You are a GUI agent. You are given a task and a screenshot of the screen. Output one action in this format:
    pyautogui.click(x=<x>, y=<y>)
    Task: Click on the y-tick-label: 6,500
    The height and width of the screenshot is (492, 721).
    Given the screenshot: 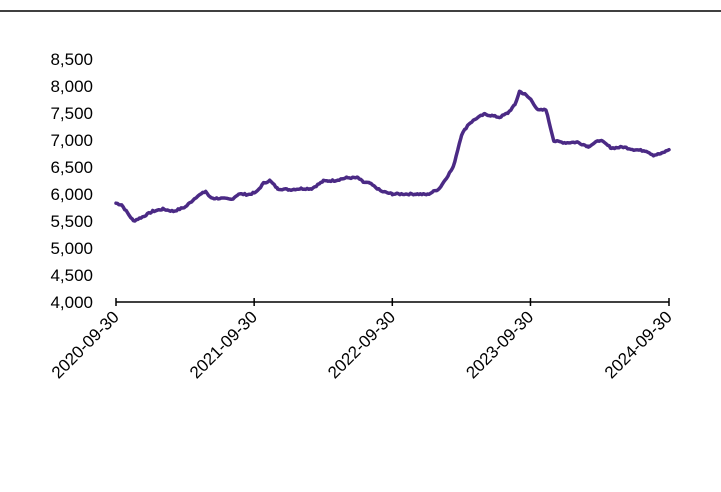 What is the action you would take?
    pyautogui.click(x=71, y=167)
    